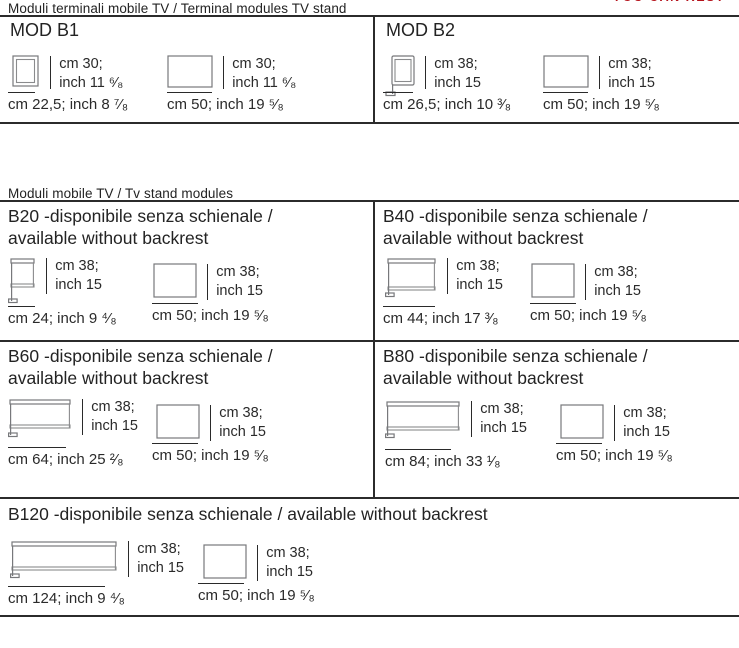 This screenshot has width=739, height=648. I want to click on module-b60-side-profile-icon, so click(39, 418).